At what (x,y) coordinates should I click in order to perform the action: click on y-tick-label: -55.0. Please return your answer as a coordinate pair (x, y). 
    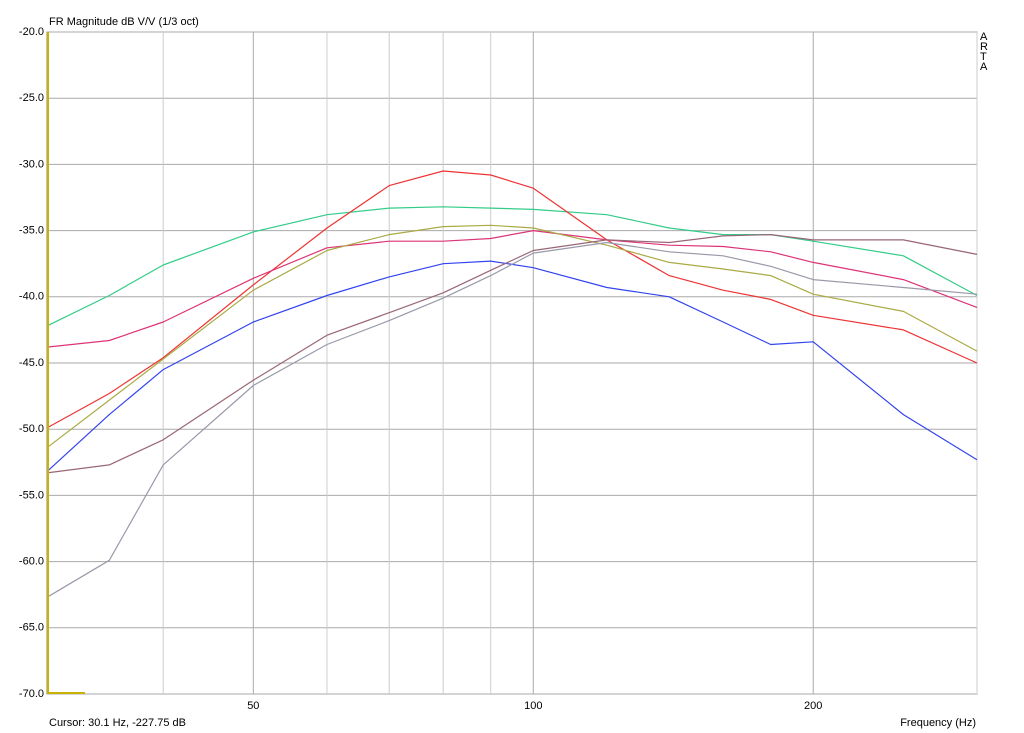
    Looking at the image, I should click on (31, 495).